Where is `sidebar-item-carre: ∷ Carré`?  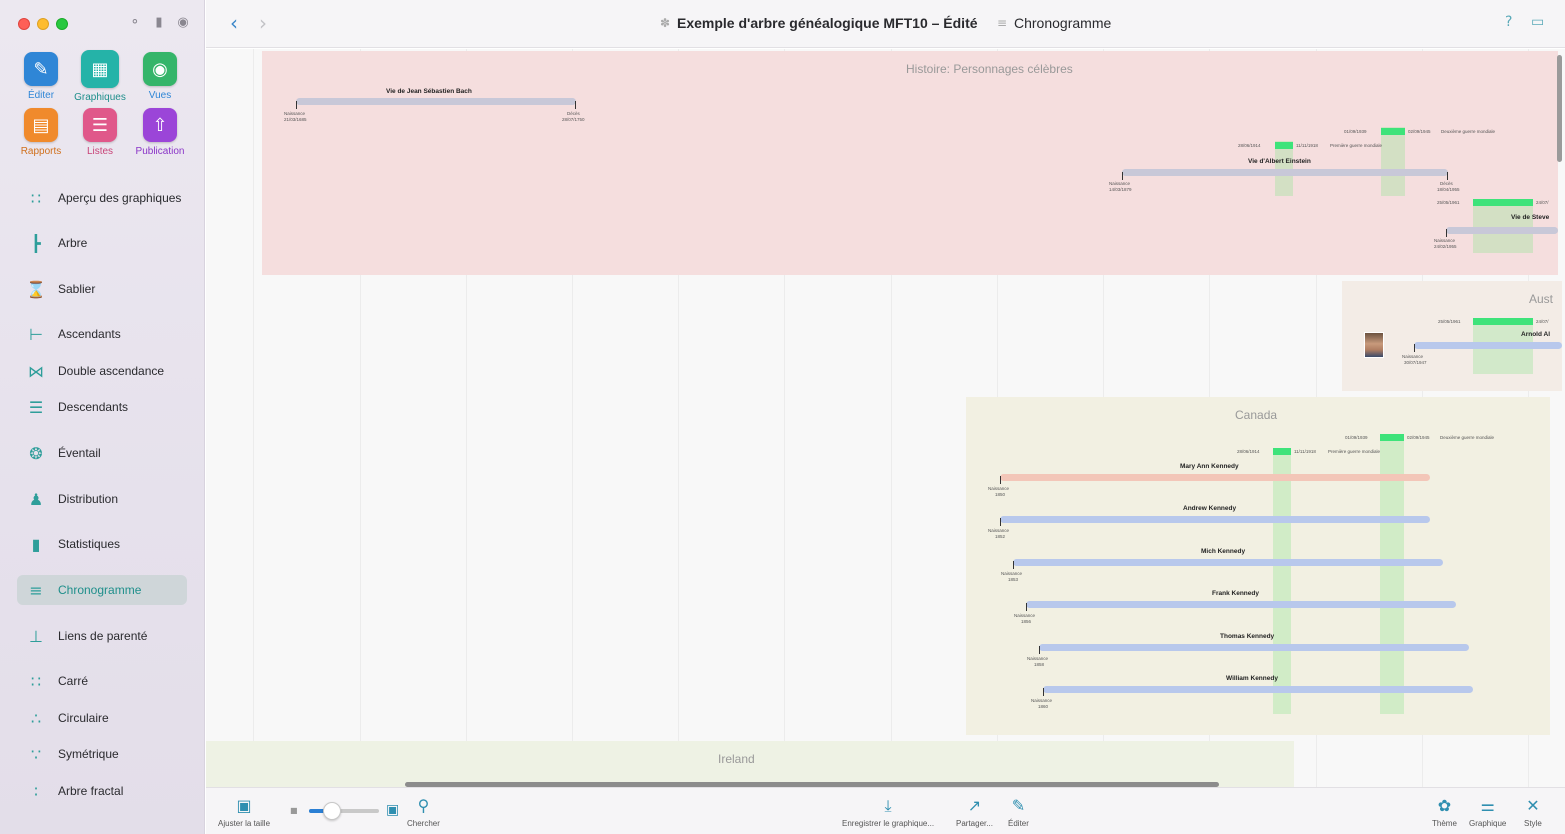
sidebar-item-carre: ∷ Carré is located at coordinates (102, 681).